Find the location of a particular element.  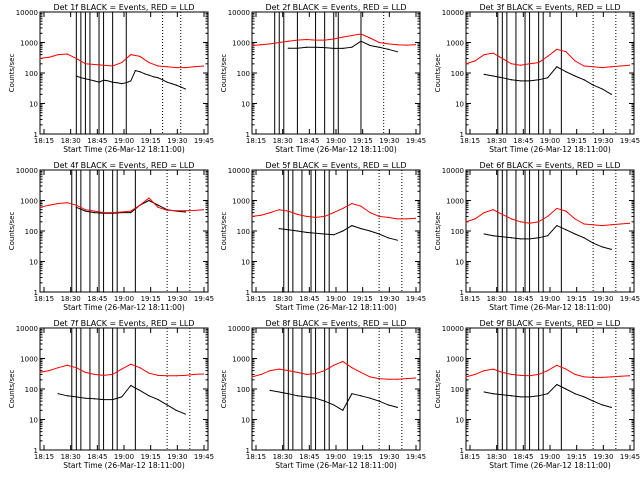

x-tick-label: 19:00 is located at coordinates (550, 141).